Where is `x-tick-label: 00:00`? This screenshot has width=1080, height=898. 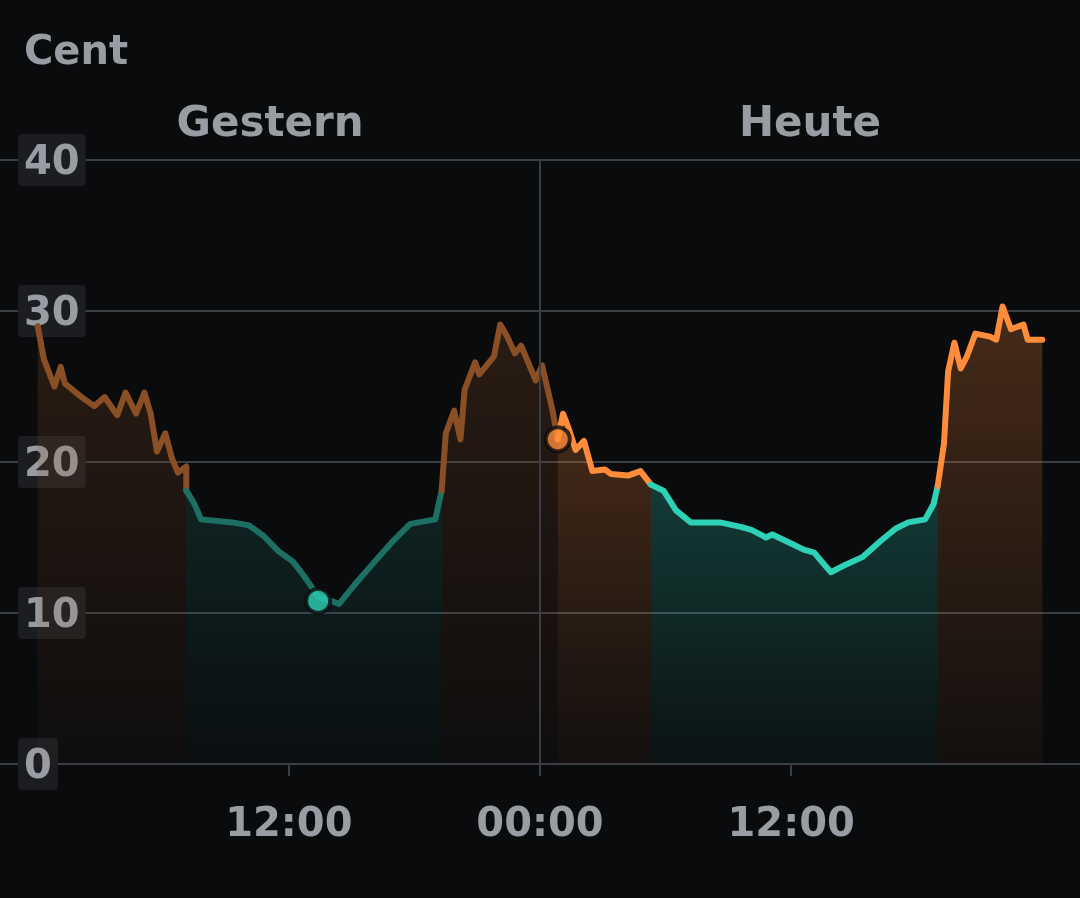 x-tick-label: 00:00 is located at coordinates (540, 822).